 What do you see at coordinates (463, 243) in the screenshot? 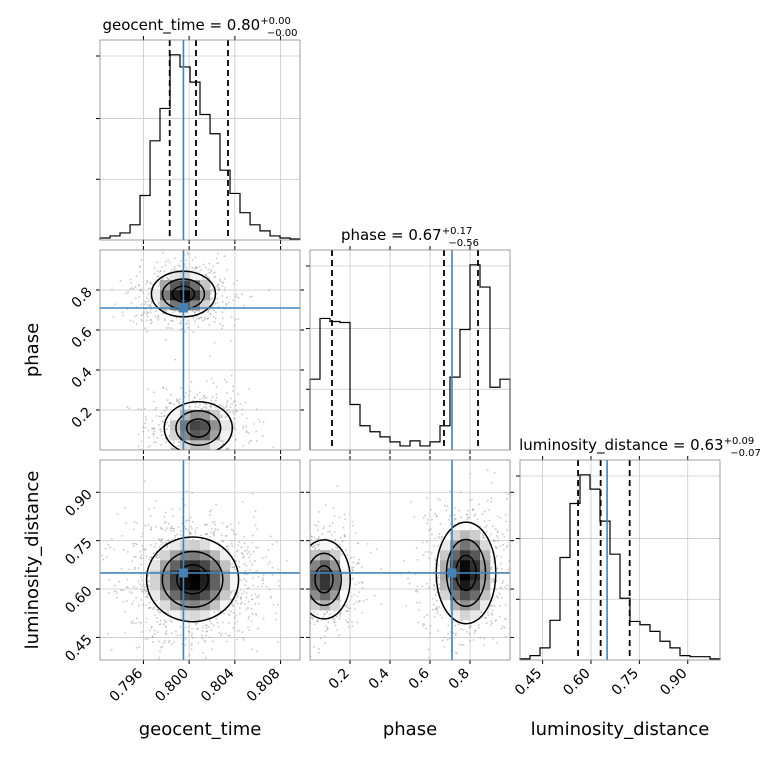
I see `title-minus: −0.56` at bounding box center [463, 243].